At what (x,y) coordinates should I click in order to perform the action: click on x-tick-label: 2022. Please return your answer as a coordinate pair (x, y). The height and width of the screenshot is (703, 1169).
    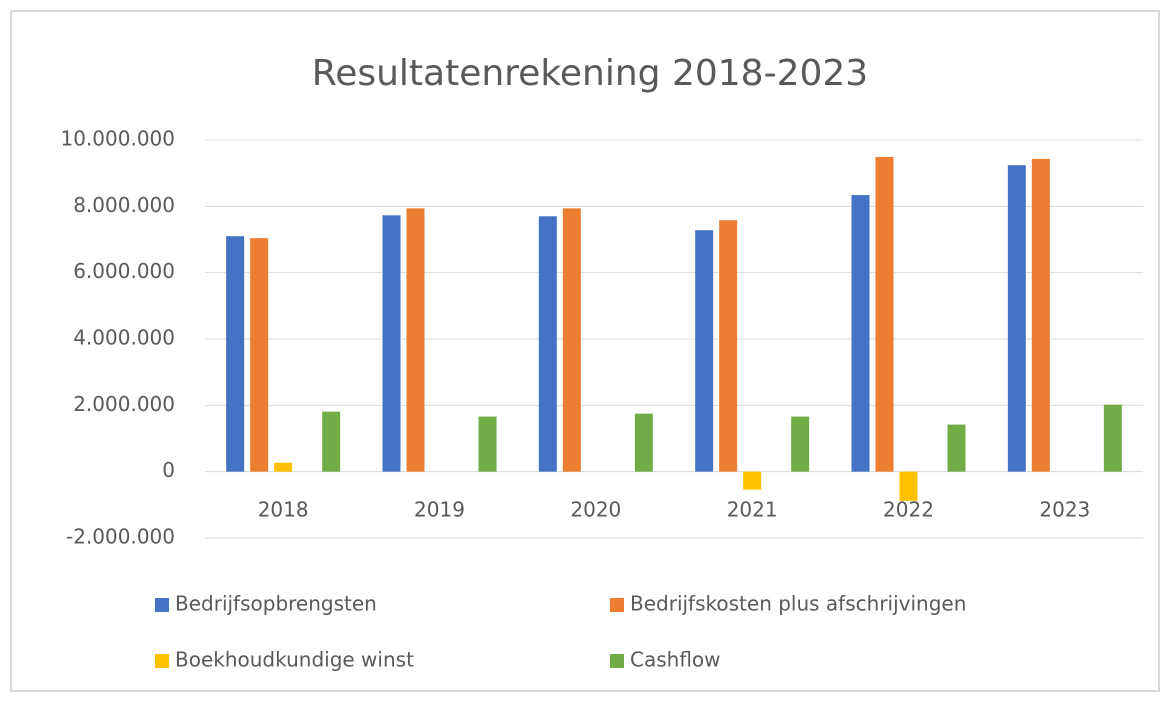
    Looking at the image, I should click on (908, 510).